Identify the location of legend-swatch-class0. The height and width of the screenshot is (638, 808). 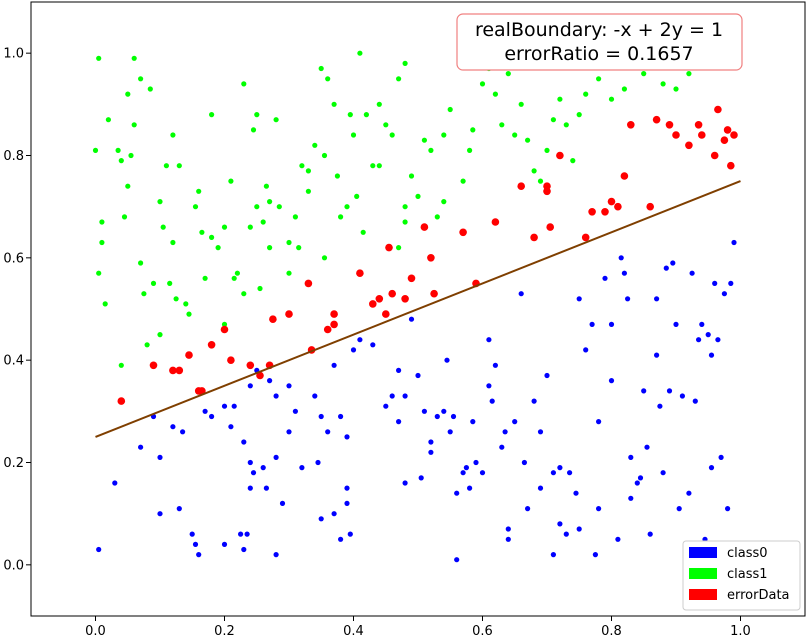
(703, 552).